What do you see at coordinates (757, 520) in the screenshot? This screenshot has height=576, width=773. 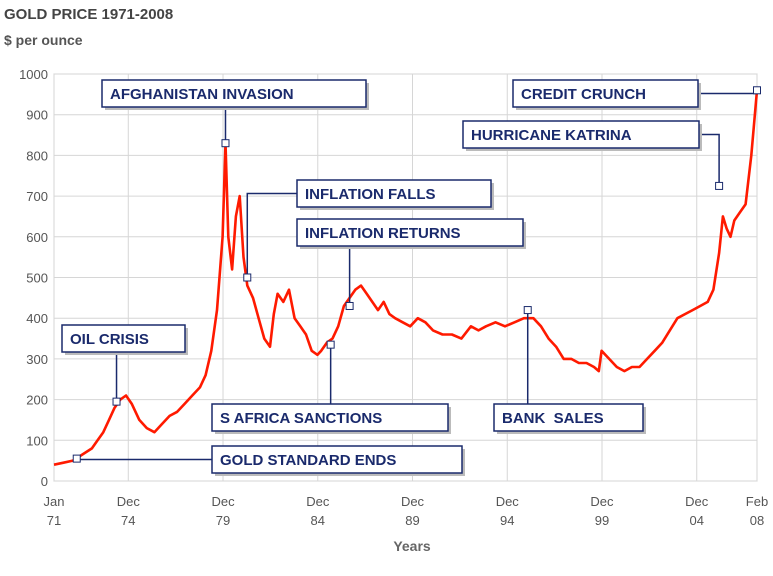 I see `x-tick-label: 08` at bounding box center [757, 520].